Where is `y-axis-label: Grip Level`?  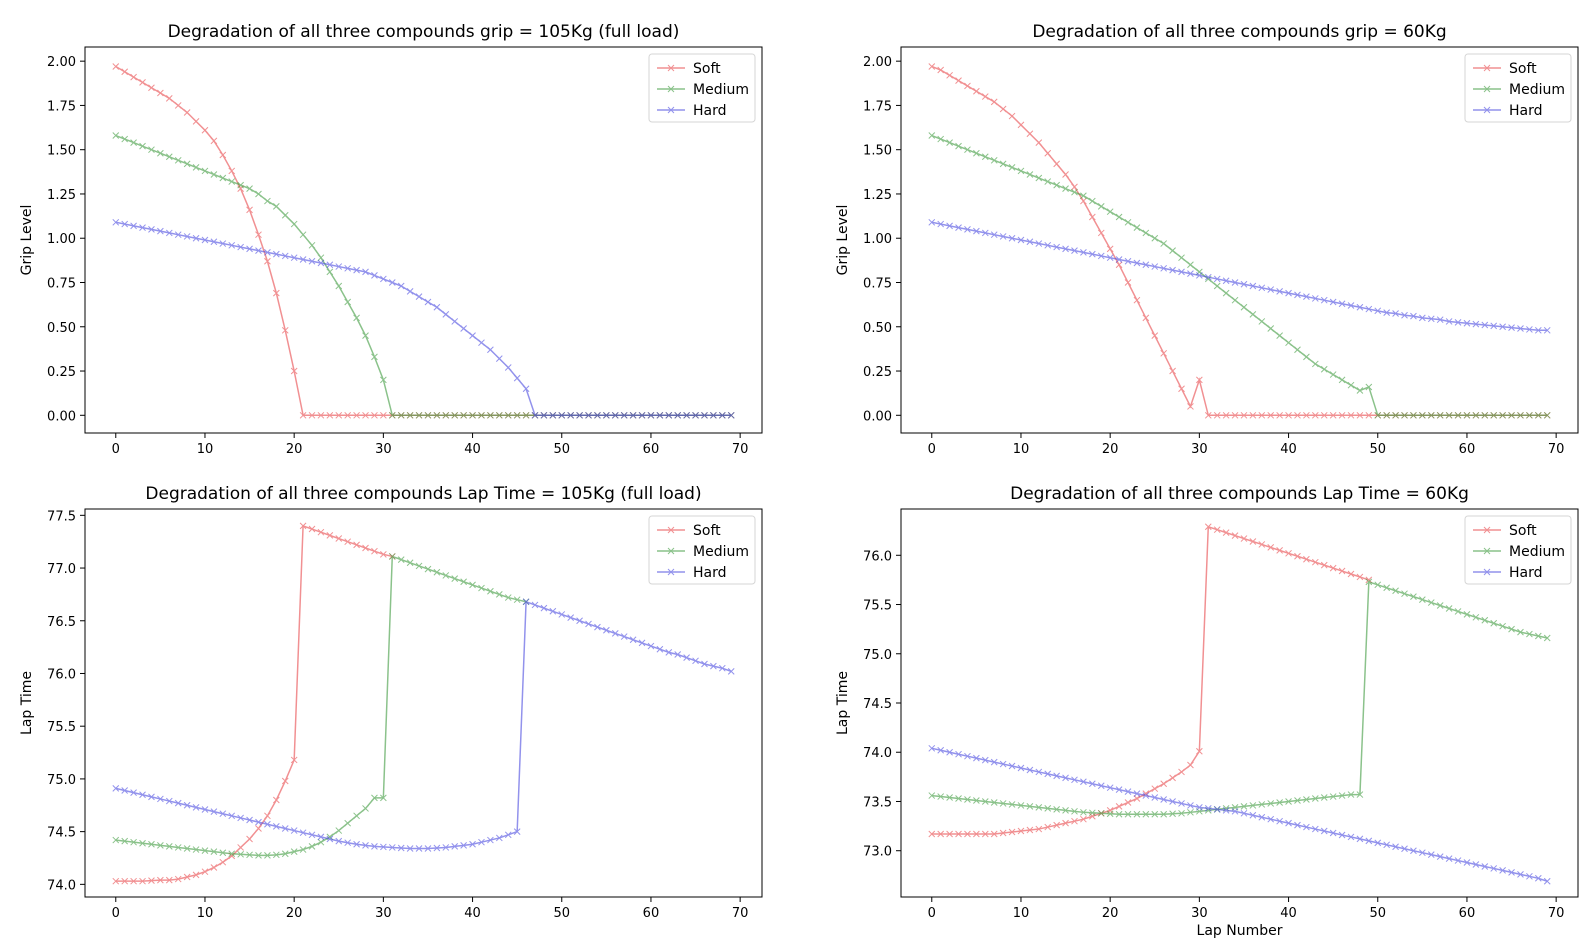 y-axis-label: Grip Level is located at coordinates (843, 240).